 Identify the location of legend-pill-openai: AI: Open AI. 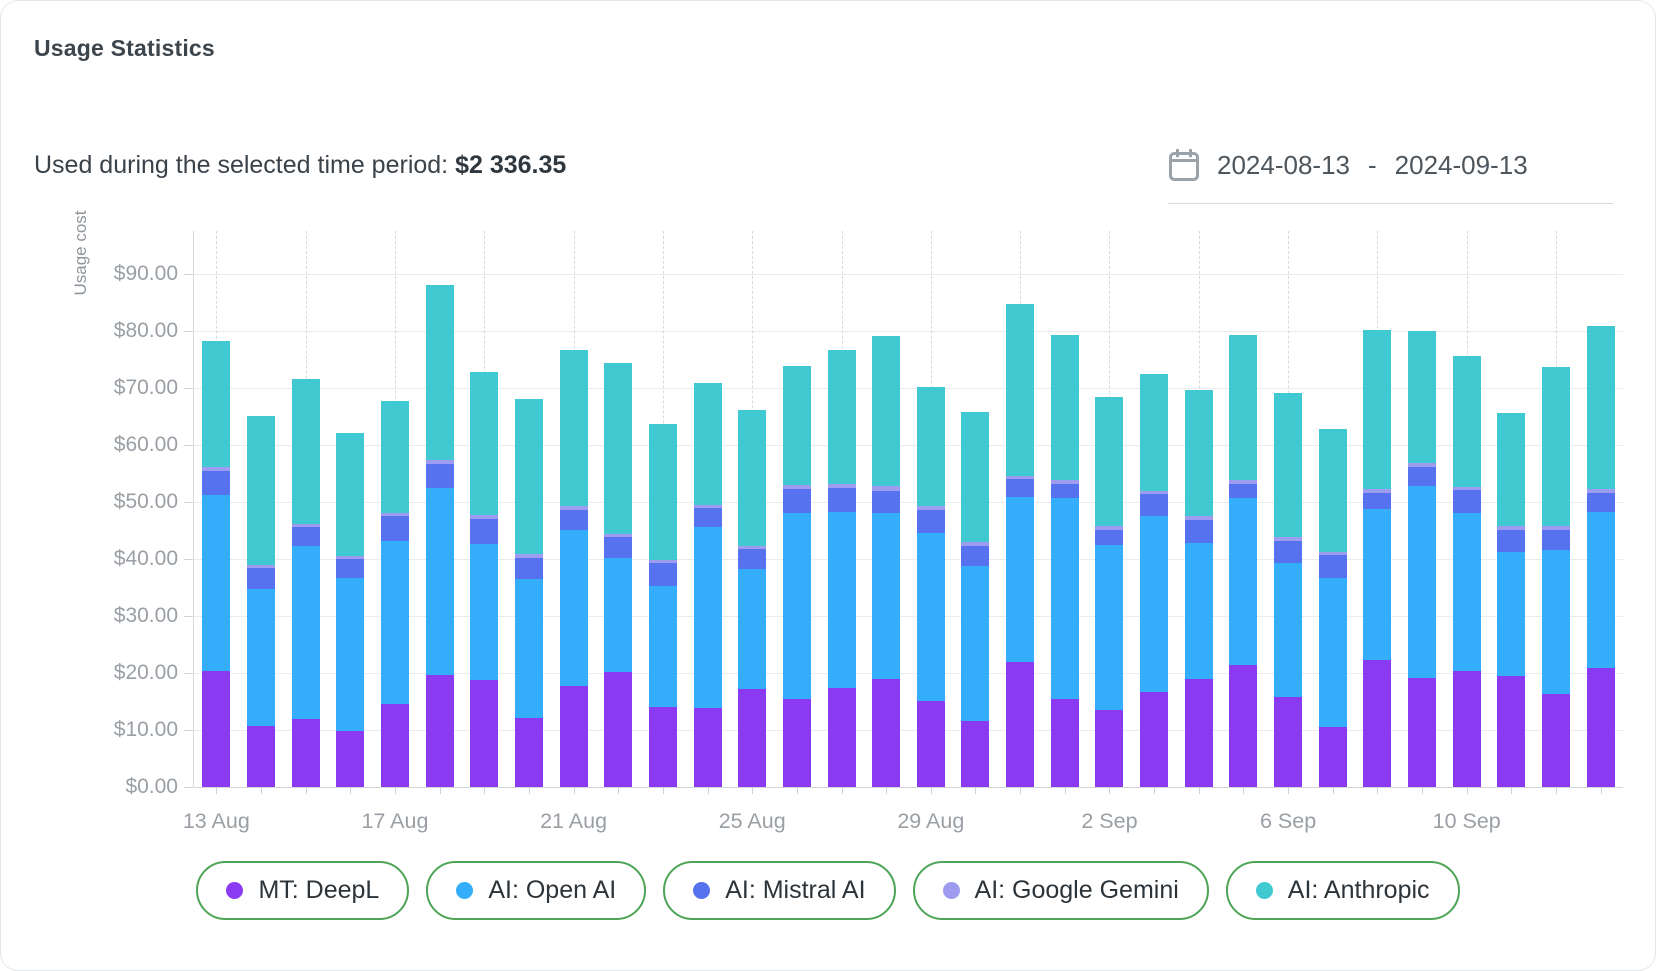
(536, 890).